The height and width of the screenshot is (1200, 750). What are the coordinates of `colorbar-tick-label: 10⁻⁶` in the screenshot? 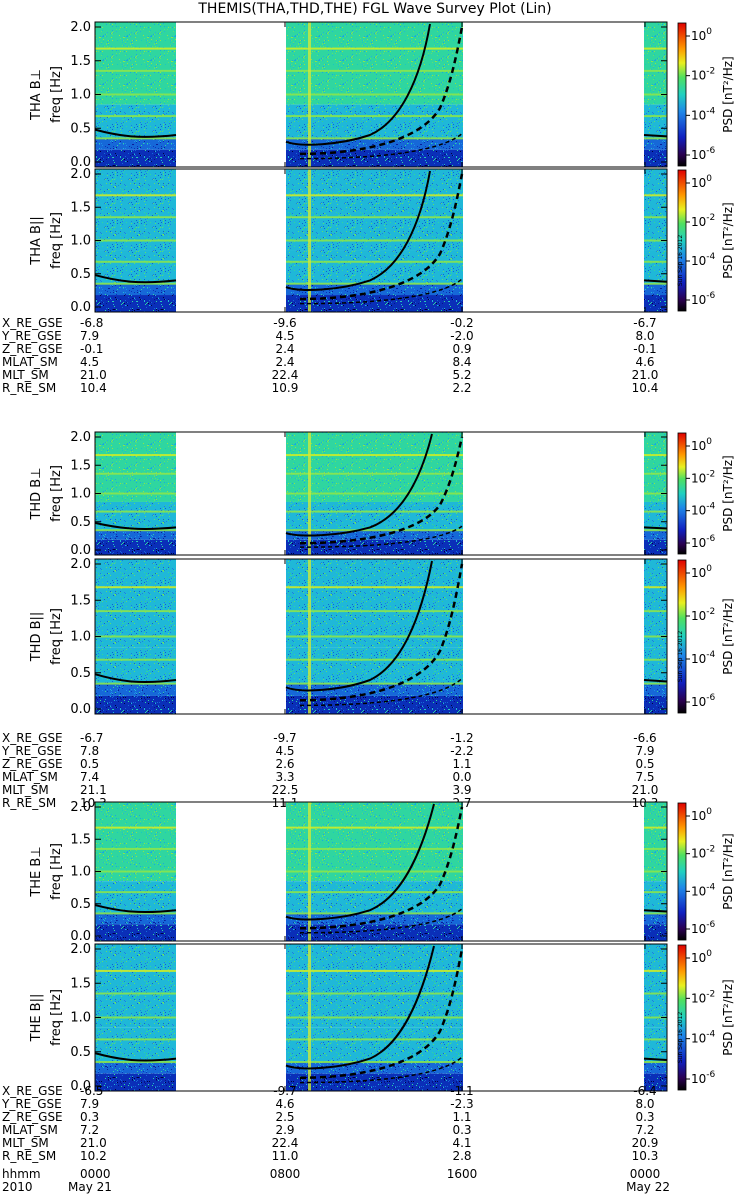 It's located at (703, 701).